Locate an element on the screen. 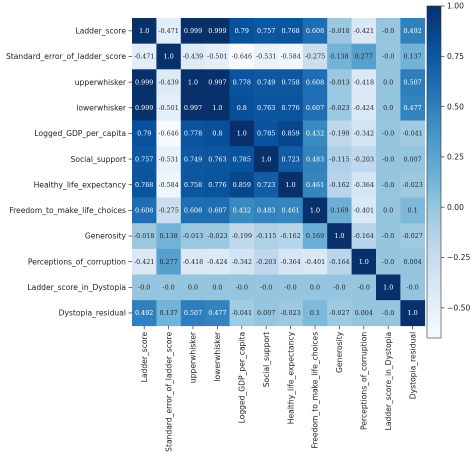 Image resolution: width=474 pixels, height=475 pixels. cell-value-label: 0.997 is located at coordinates (193, 108).